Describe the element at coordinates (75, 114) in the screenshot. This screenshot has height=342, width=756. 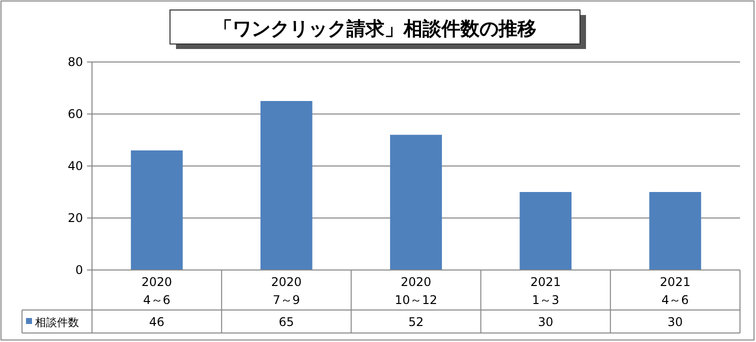
I see `y-tick-label: 60` at that location.